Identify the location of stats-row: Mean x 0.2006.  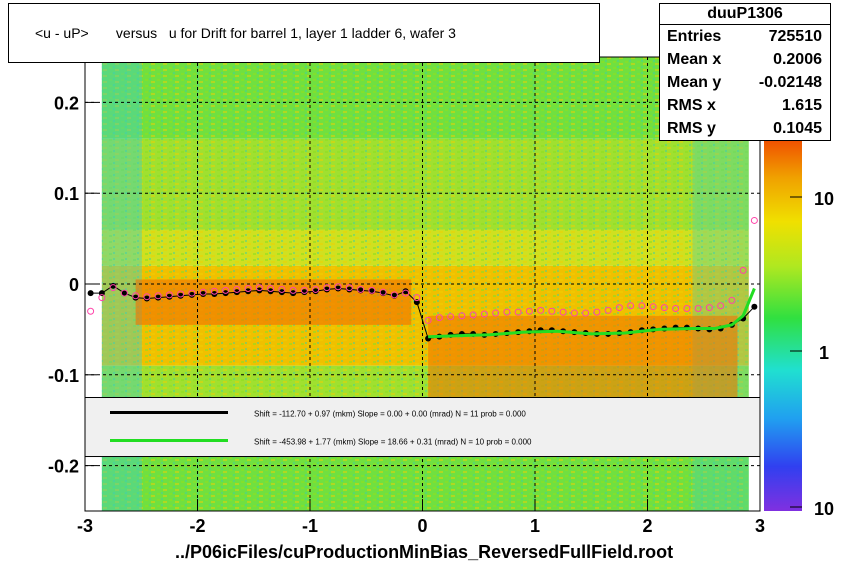
(745, 59).